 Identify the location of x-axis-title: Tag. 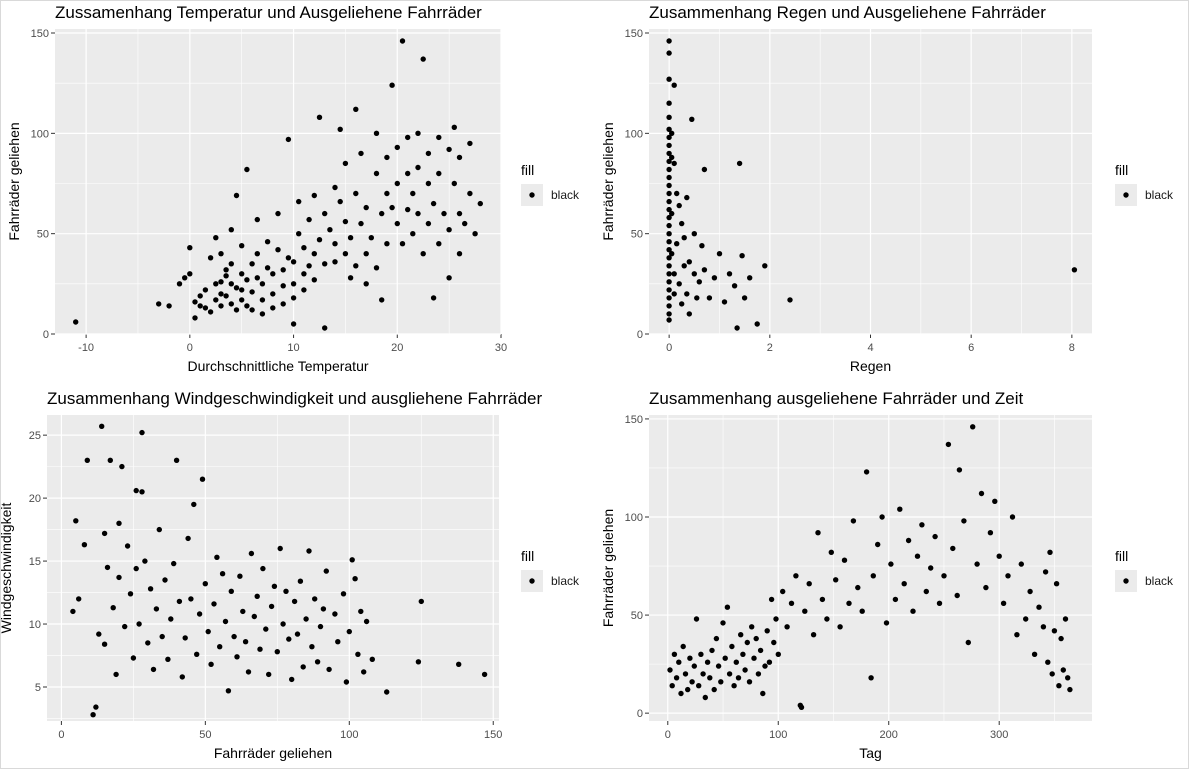
(870, 753).